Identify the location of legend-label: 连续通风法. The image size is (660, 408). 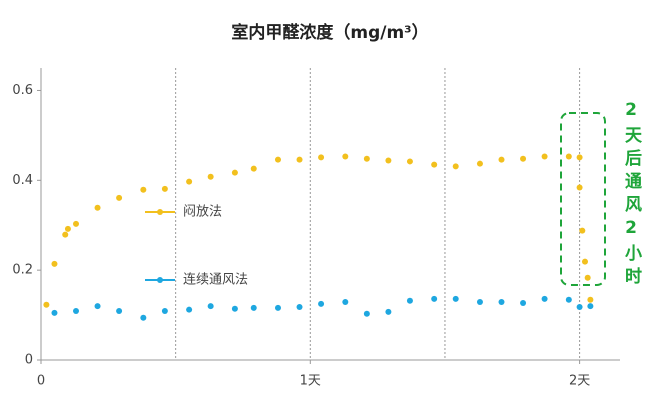
(215, 280).